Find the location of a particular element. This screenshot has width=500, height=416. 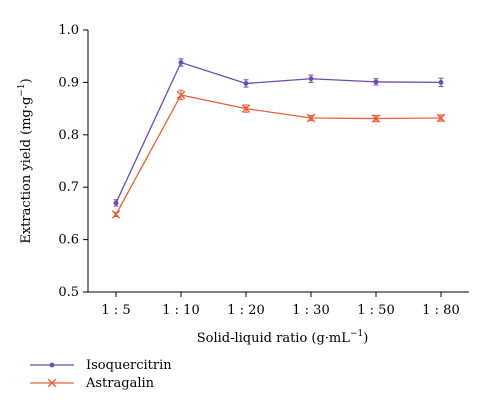

legend-label: Astragalin is located at coordinates (120, 383).